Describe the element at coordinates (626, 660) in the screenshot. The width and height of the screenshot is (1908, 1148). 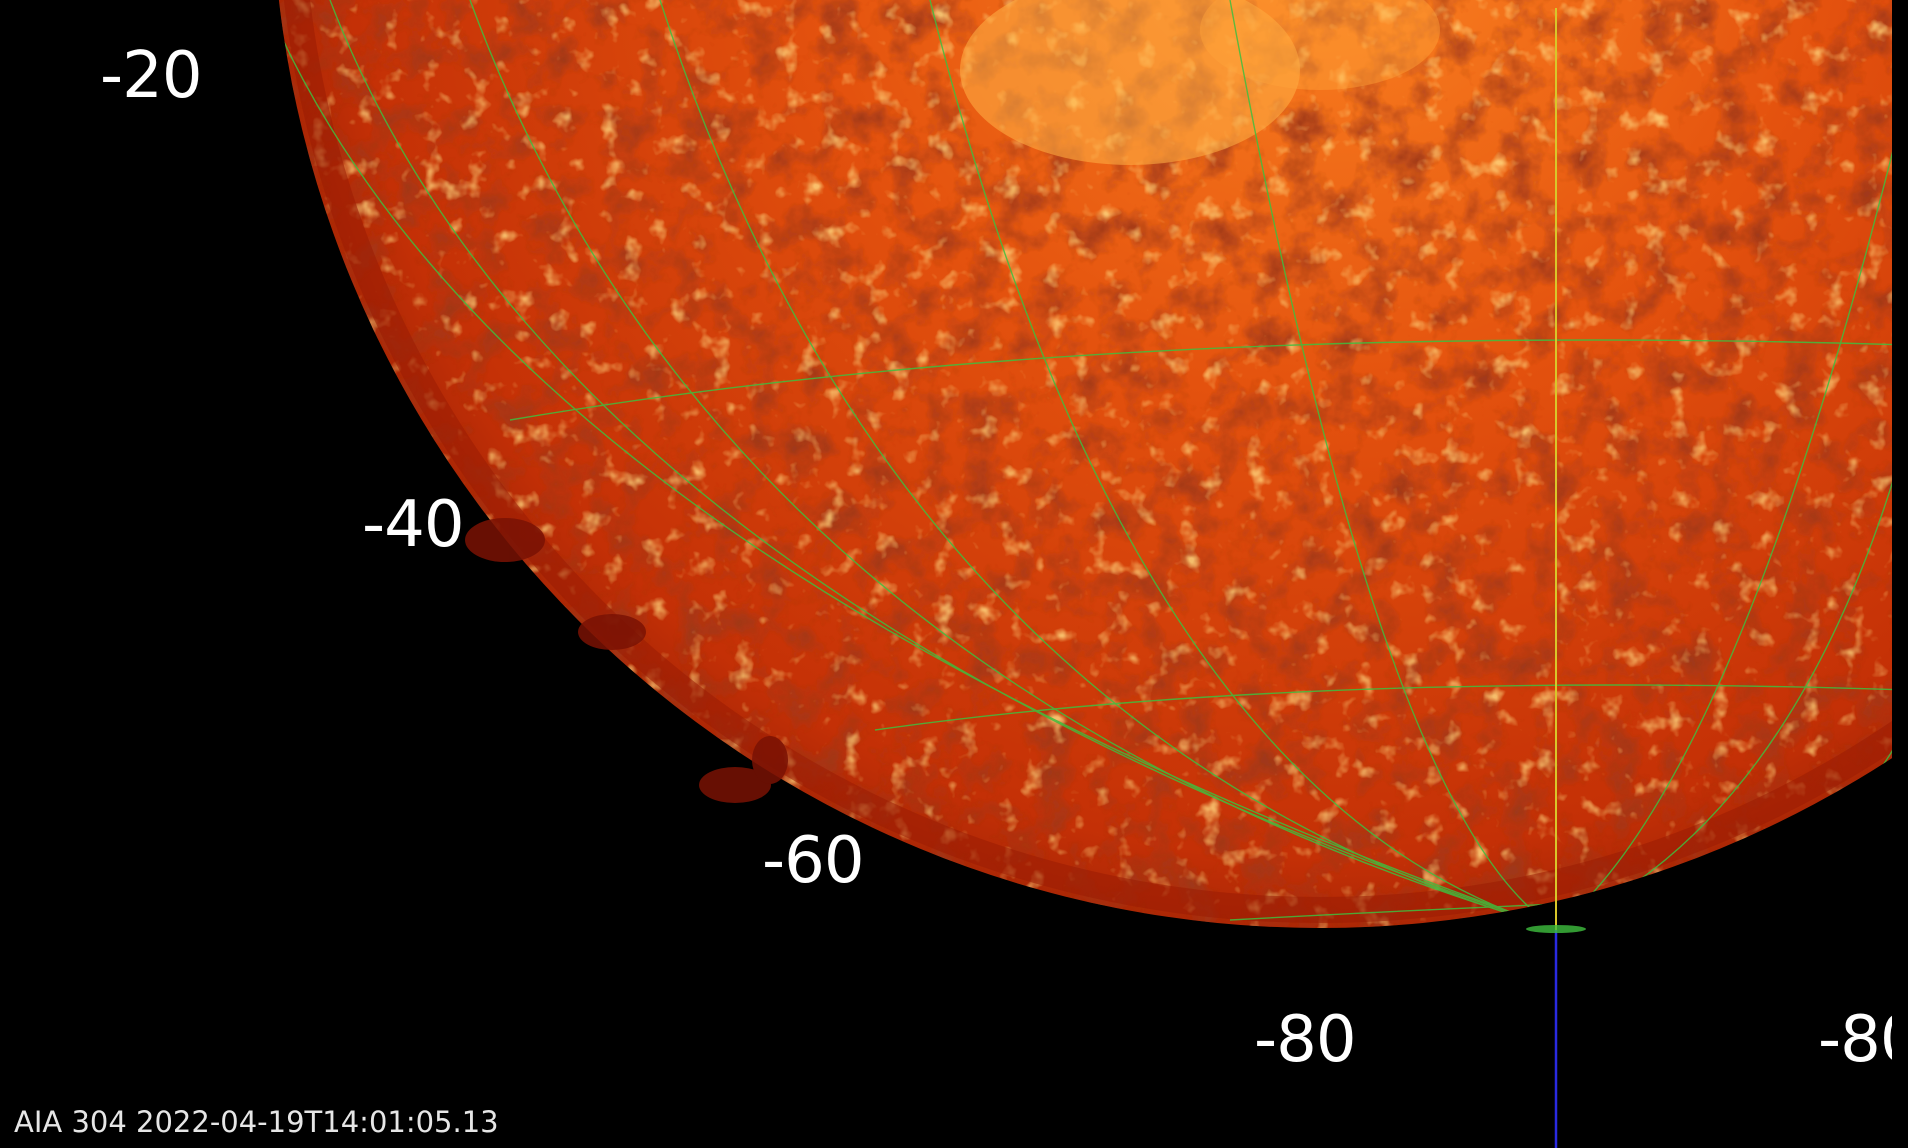
I see `limb-prominences` at that location.